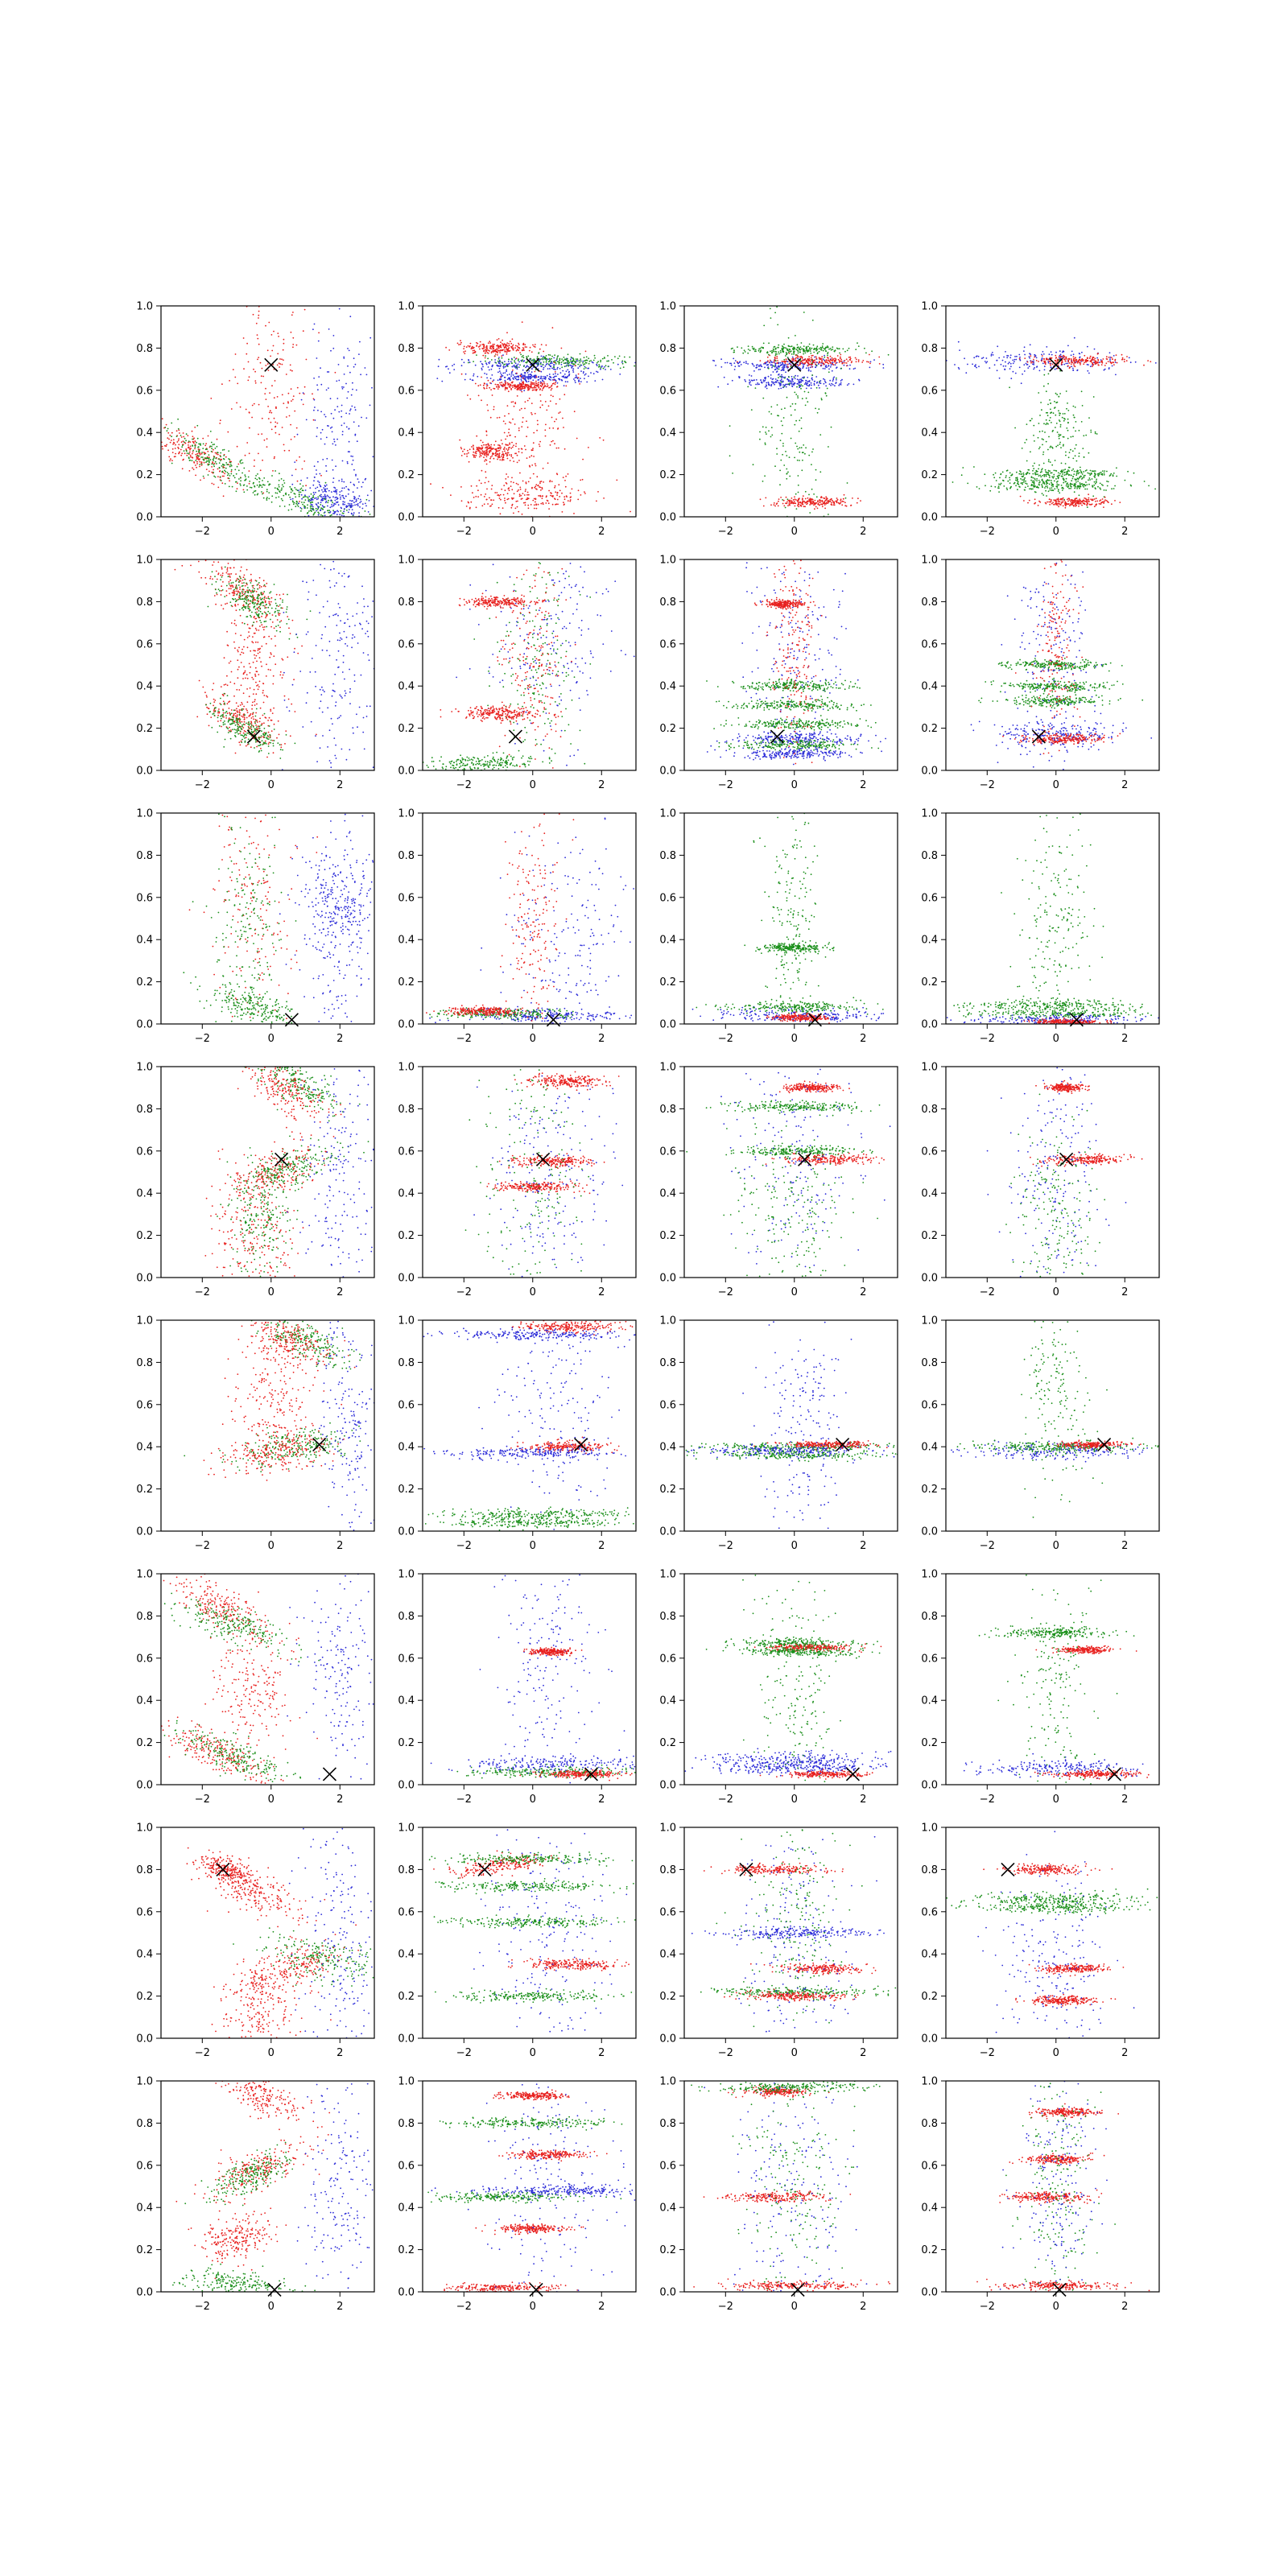 The height and width of the screenshot is (2576, 1288). What do you see at coordinates (496, 451) in the screenshot?
I see `cluster-red-stripe` at bounding box center [496, 451].